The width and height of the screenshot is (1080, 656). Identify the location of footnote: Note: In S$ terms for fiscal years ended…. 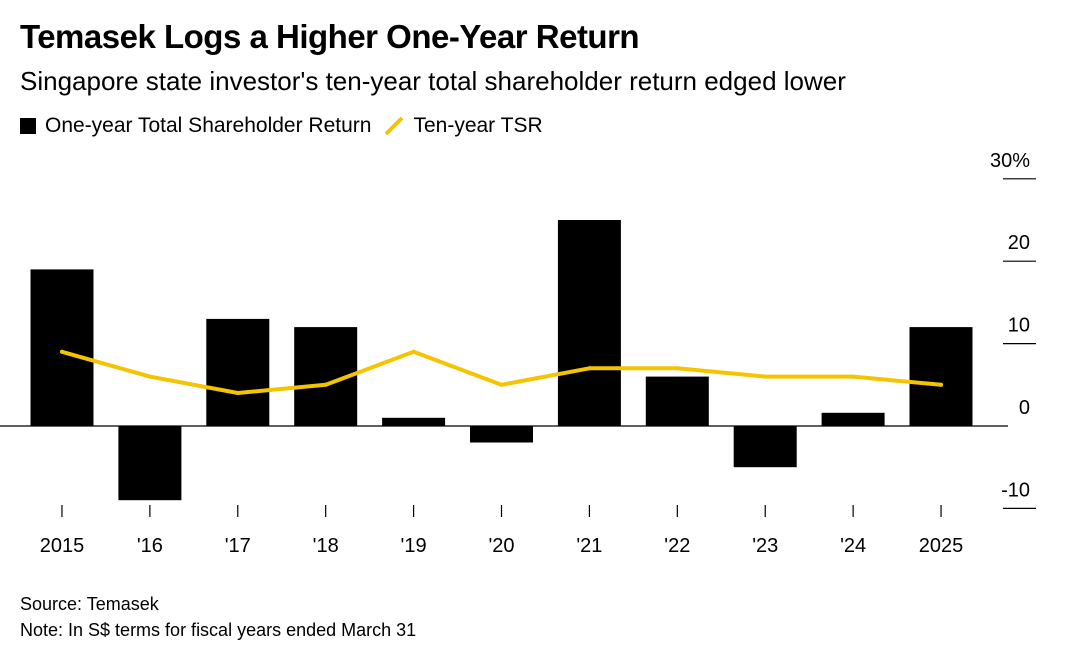
(218, 630).